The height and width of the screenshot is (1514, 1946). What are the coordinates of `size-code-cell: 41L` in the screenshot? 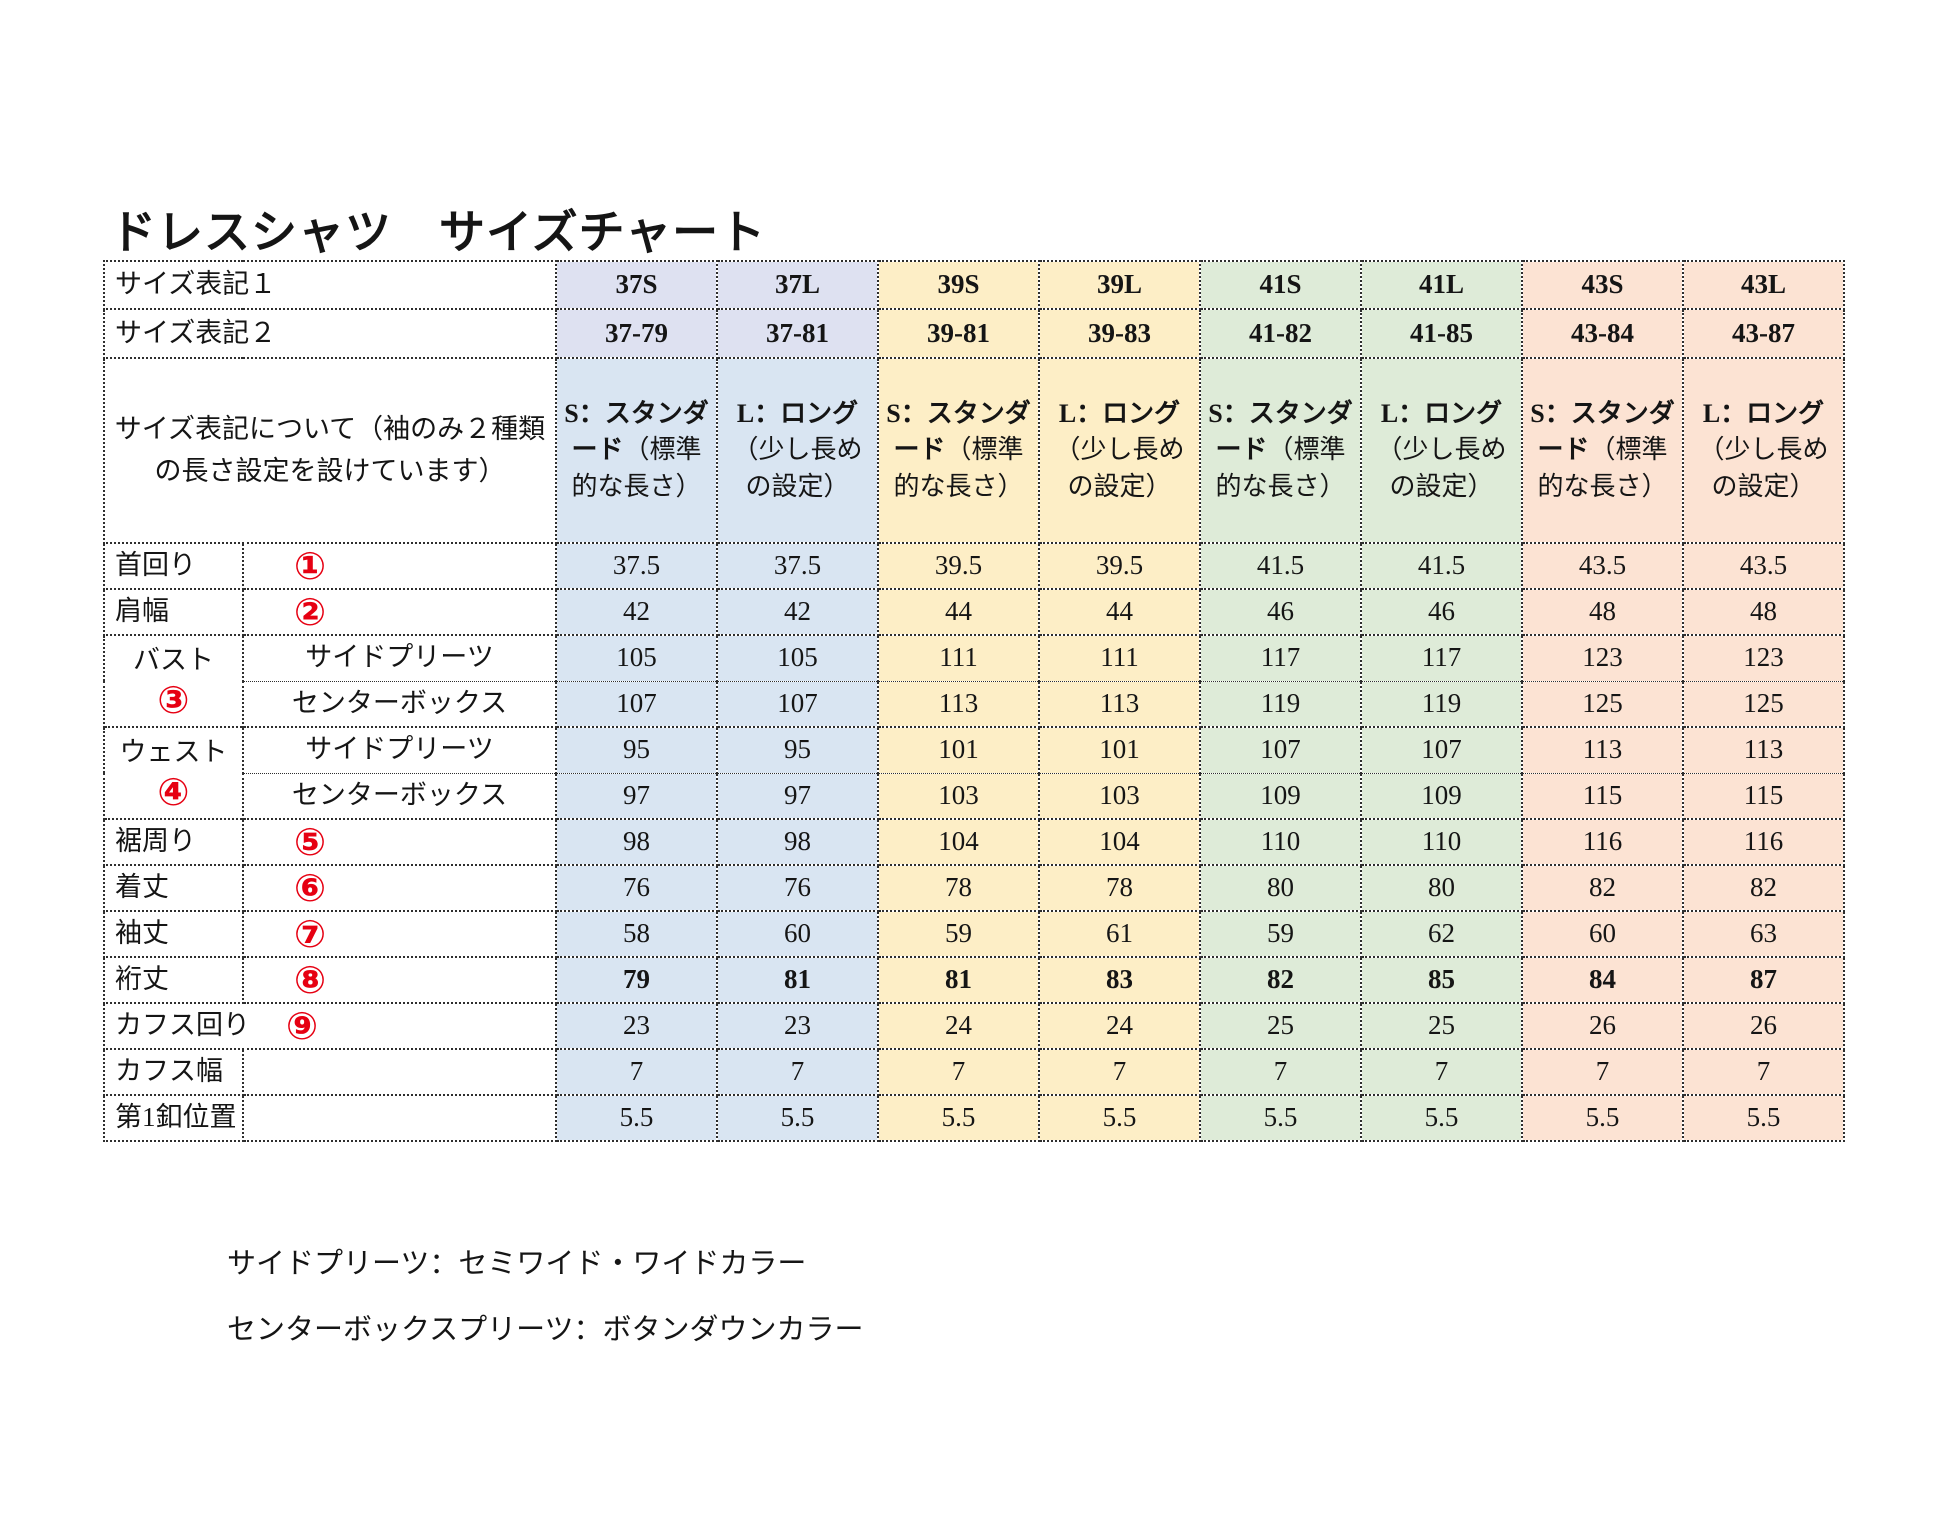 It's located at (1441, 285).